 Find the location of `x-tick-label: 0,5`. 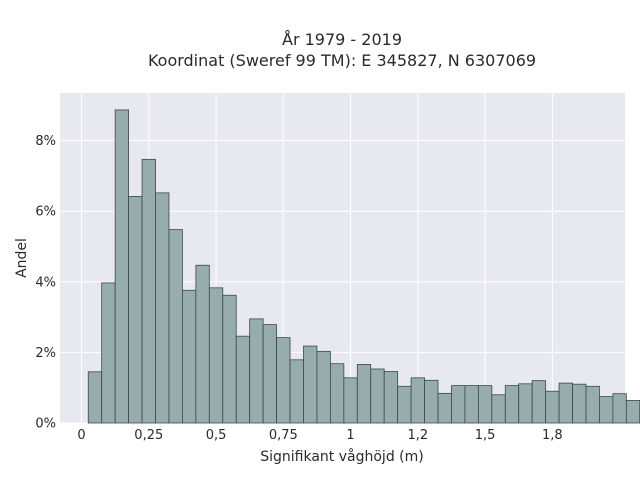

x-tick-label: 0,5 is located at coordinates (216, 435).